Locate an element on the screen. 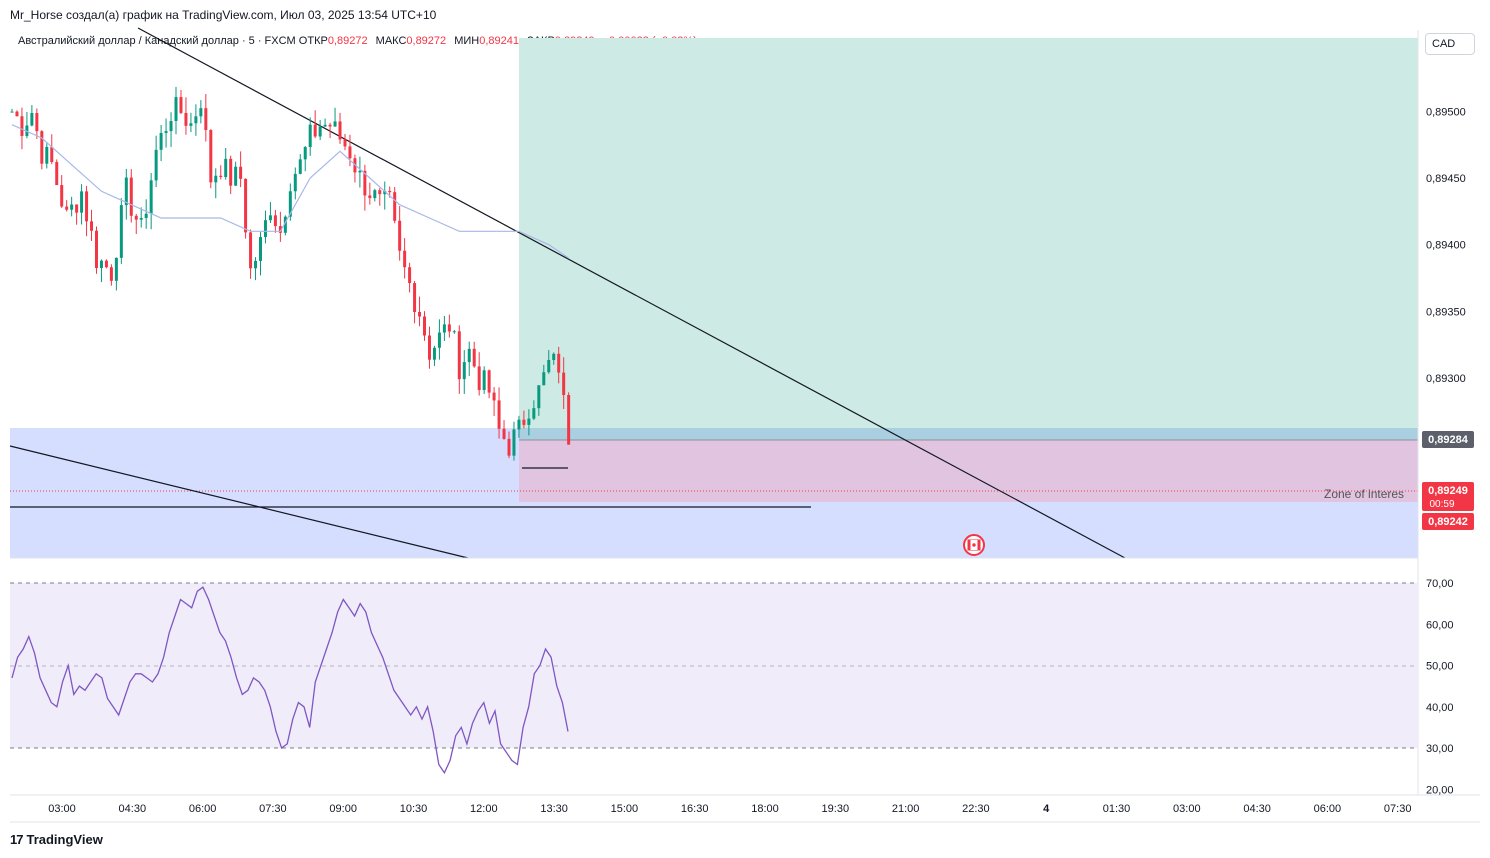 This screenshot has width=1490, height=858. price-tick-label: 0,89300 is located at coordinates (1446, 379).